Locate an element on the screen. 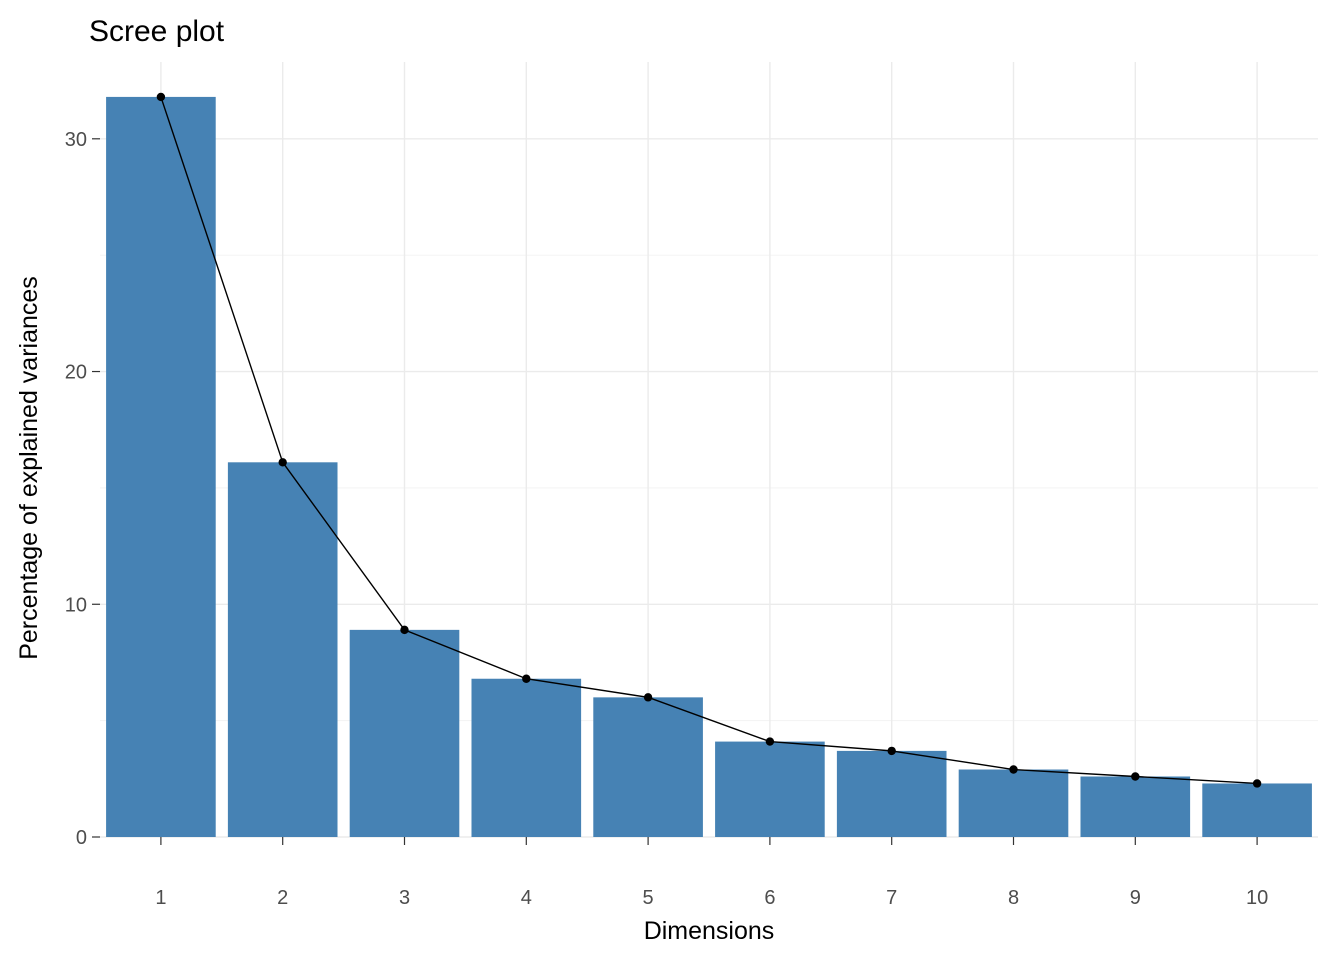 The height and width of the screenshot is (960, 1344). y-axis: 0 10 20 30 is located at coordinates (82, 489).